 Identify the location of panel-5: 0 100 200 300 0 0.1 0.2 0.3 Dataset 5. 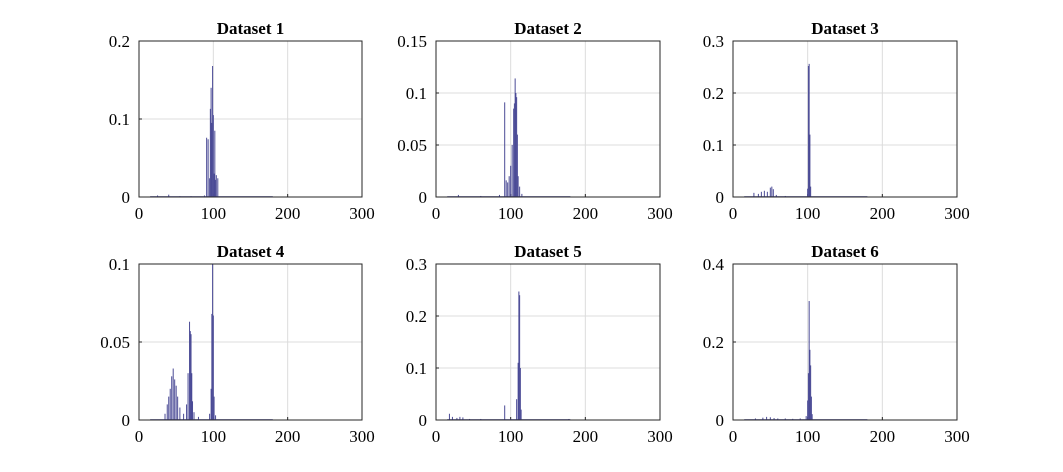
(539, 344).